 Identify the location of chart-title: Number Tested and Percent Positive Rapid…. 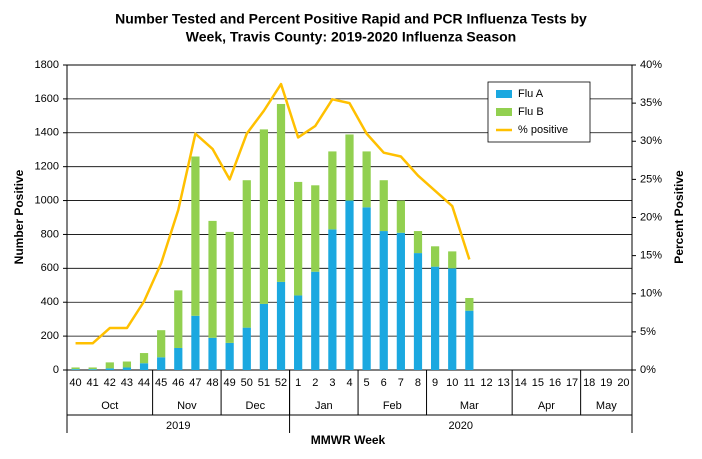
(351, 19).